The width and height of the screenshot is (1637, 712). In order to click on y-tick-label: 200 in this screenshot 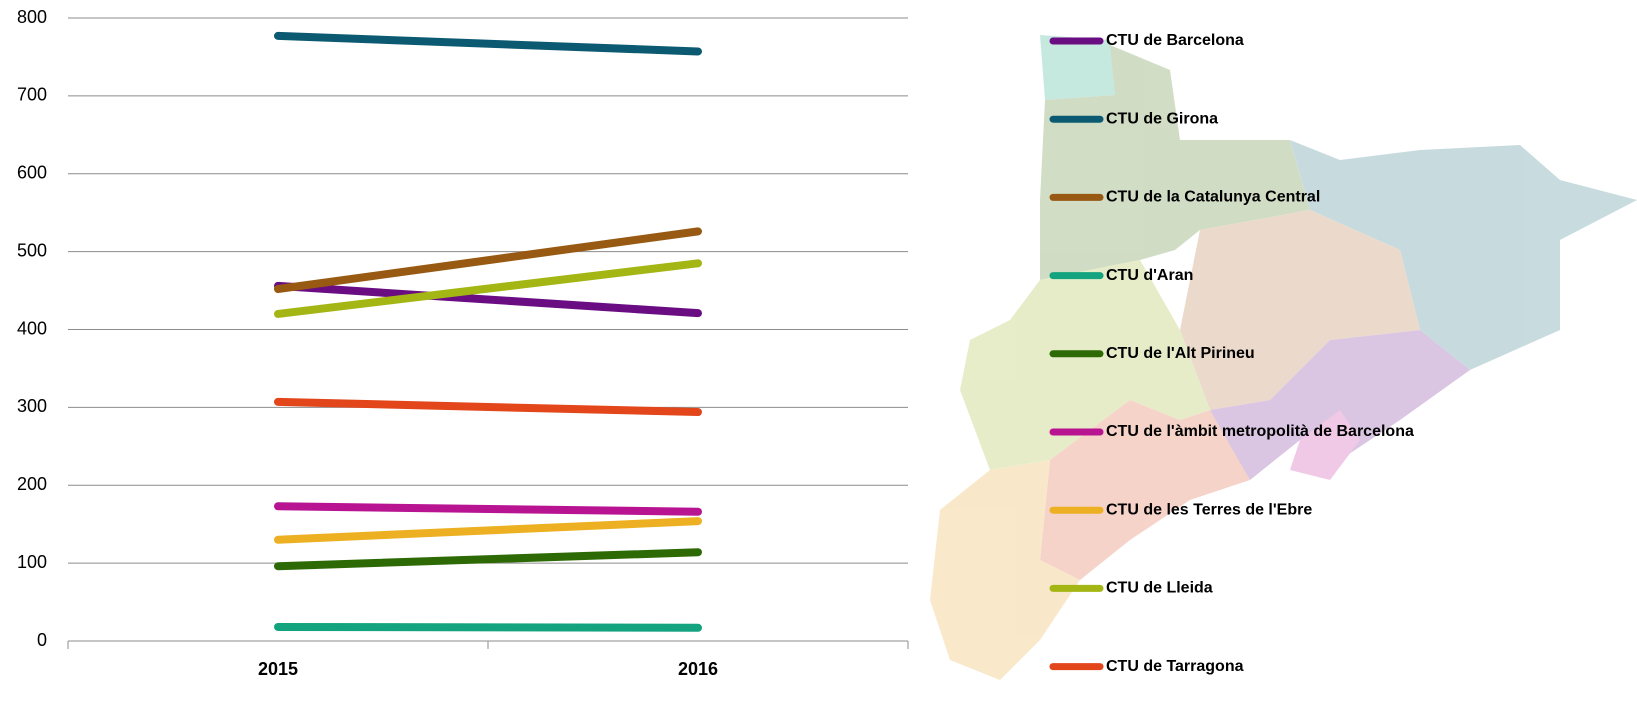, I will do `click(32, 484)`.